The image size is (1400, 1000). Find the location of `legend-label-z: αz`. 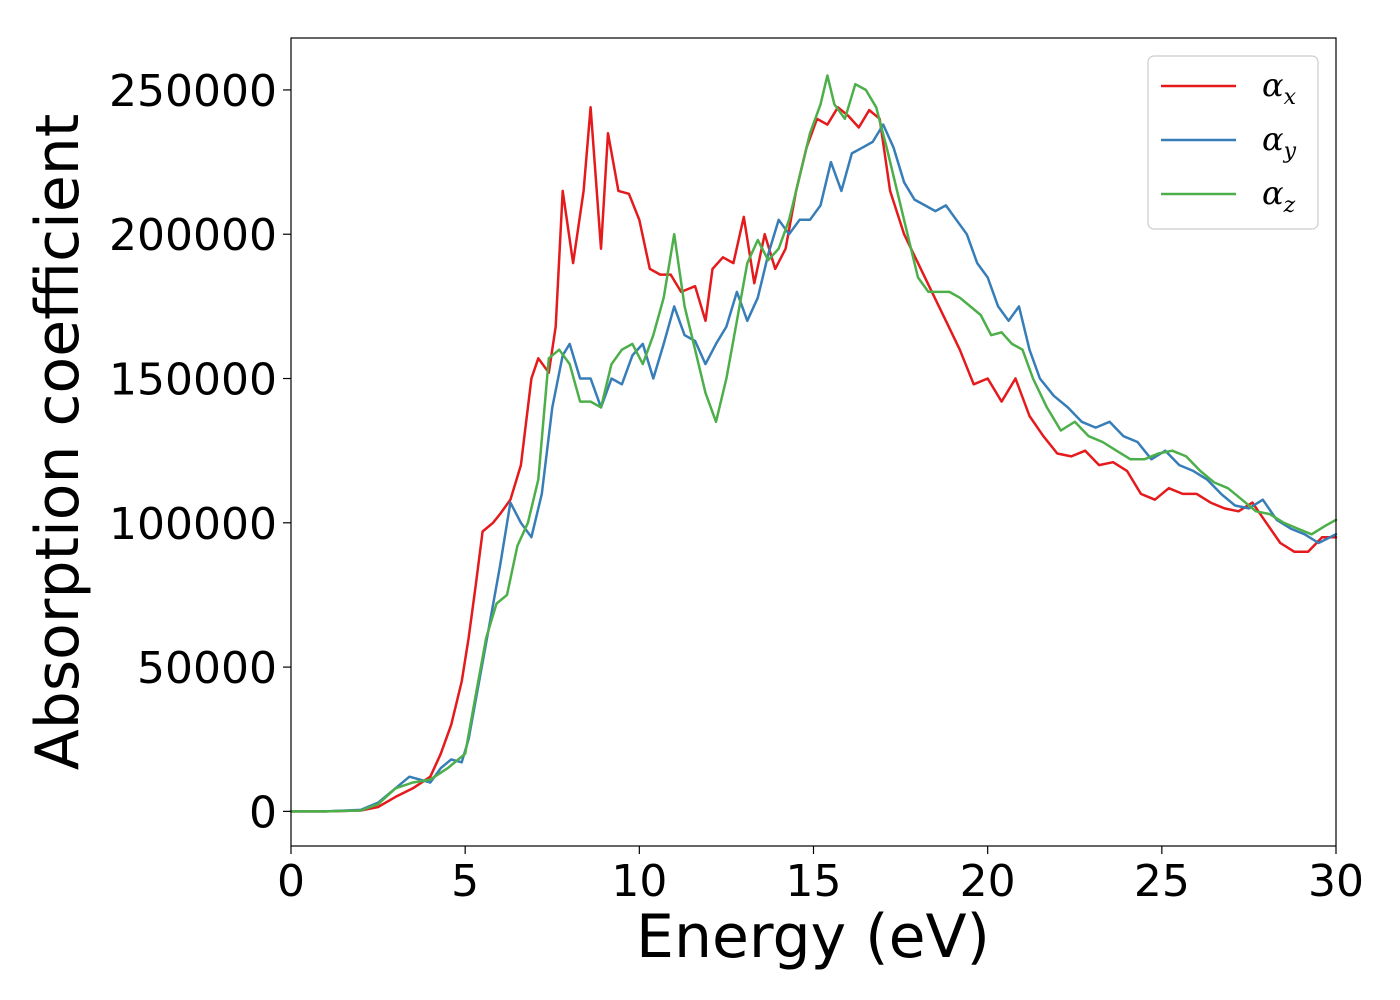

legend-label-z: αz is located at coordinates (1279, 196).